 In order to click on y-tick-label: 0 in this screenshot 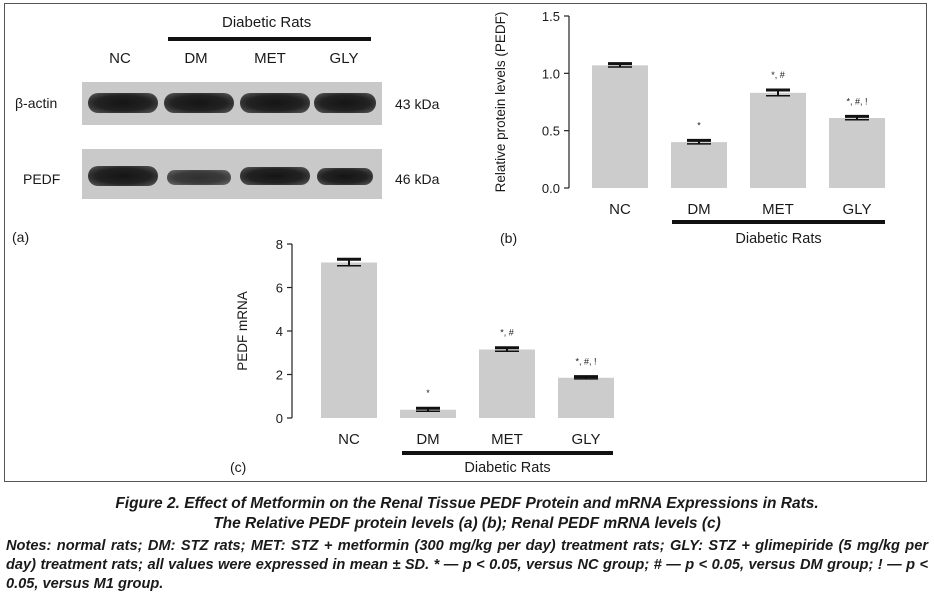, I will do `click(279, 418)`.